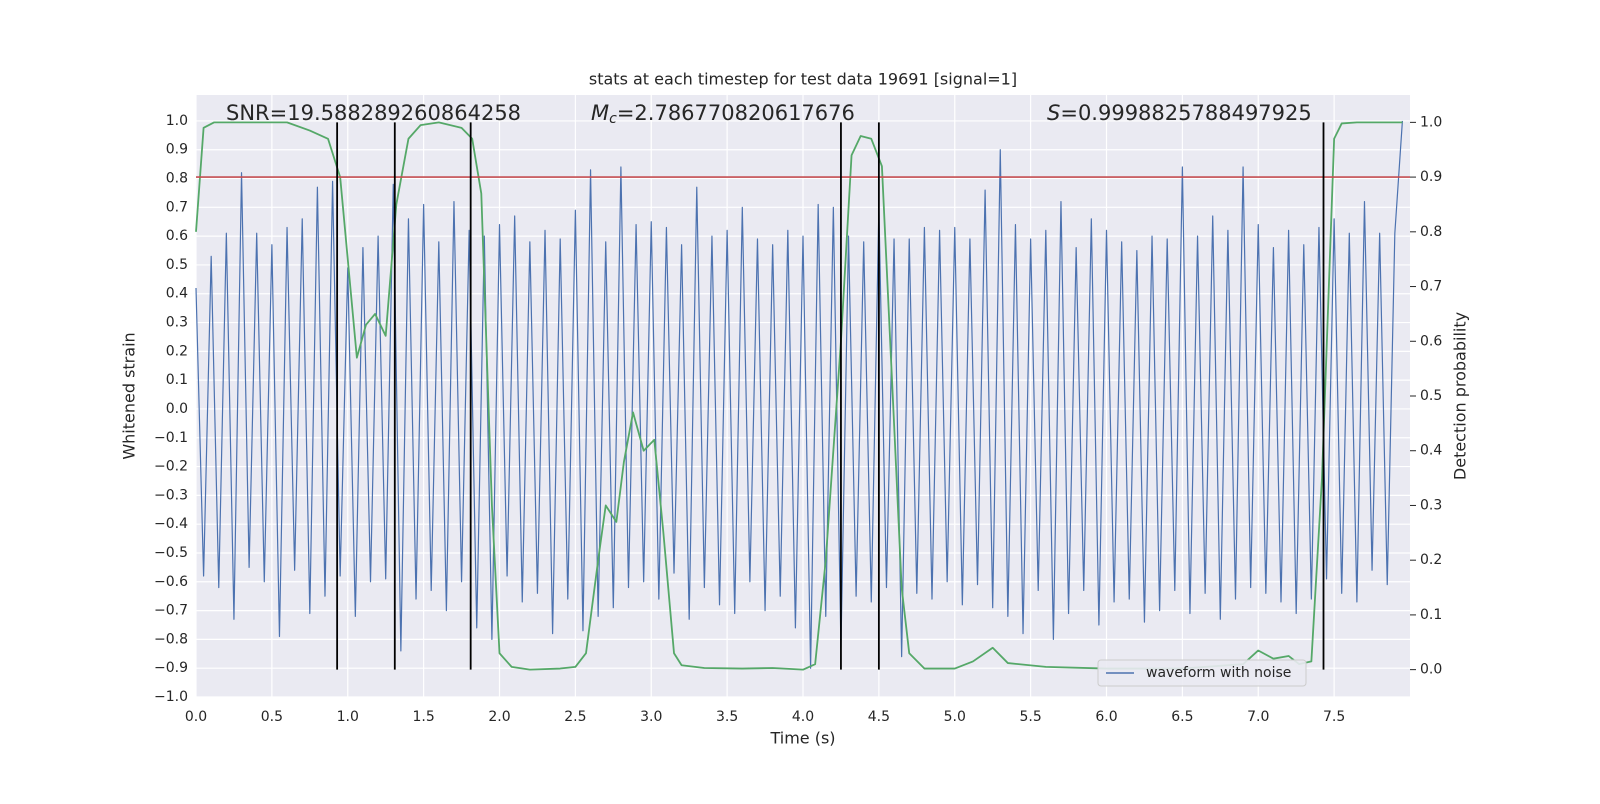 This screenshot has height=804, width=1600. What do you see at coordinates (1185, 113) in the screenshot?
I see `annotation-text: =0.9998825788497925` at bounding box center [1185, 113].